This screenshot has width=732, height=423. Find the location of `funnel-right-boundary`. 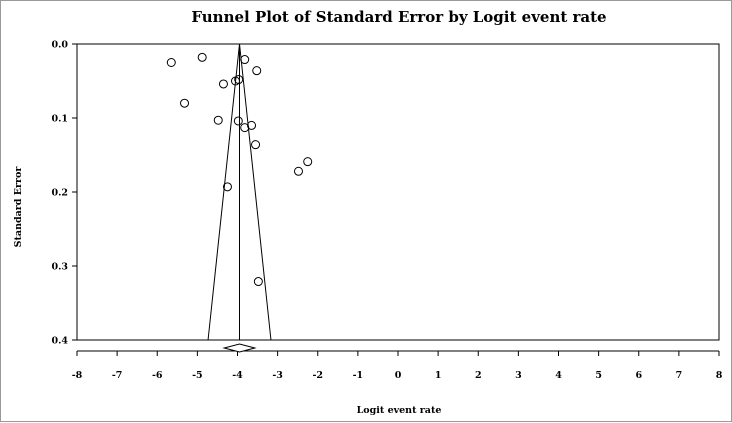

funnel-right-boundary is located at coordinates (255, 192).